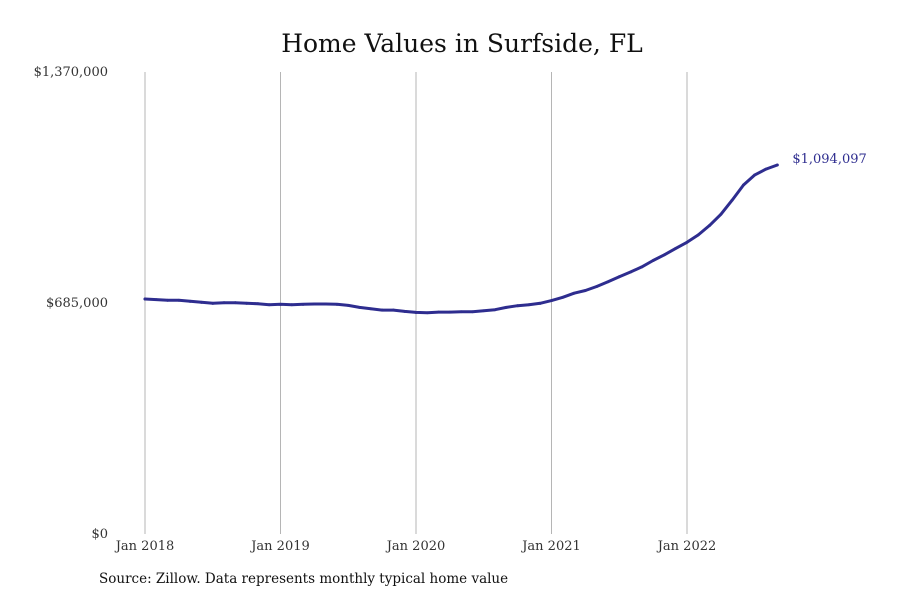 Image resolution: width=900 pixels, height=600 pixels. I want to click on chart-title: Home Values in Surfside, FL, so click(462, 43).